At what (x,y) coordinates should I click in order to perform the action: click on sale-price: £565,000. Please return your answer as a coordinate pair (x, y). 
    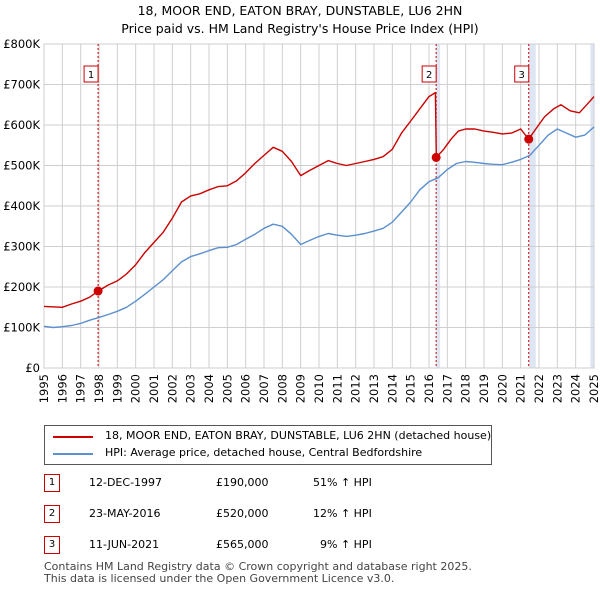
    Looking at the image, I should click on (242, 544).